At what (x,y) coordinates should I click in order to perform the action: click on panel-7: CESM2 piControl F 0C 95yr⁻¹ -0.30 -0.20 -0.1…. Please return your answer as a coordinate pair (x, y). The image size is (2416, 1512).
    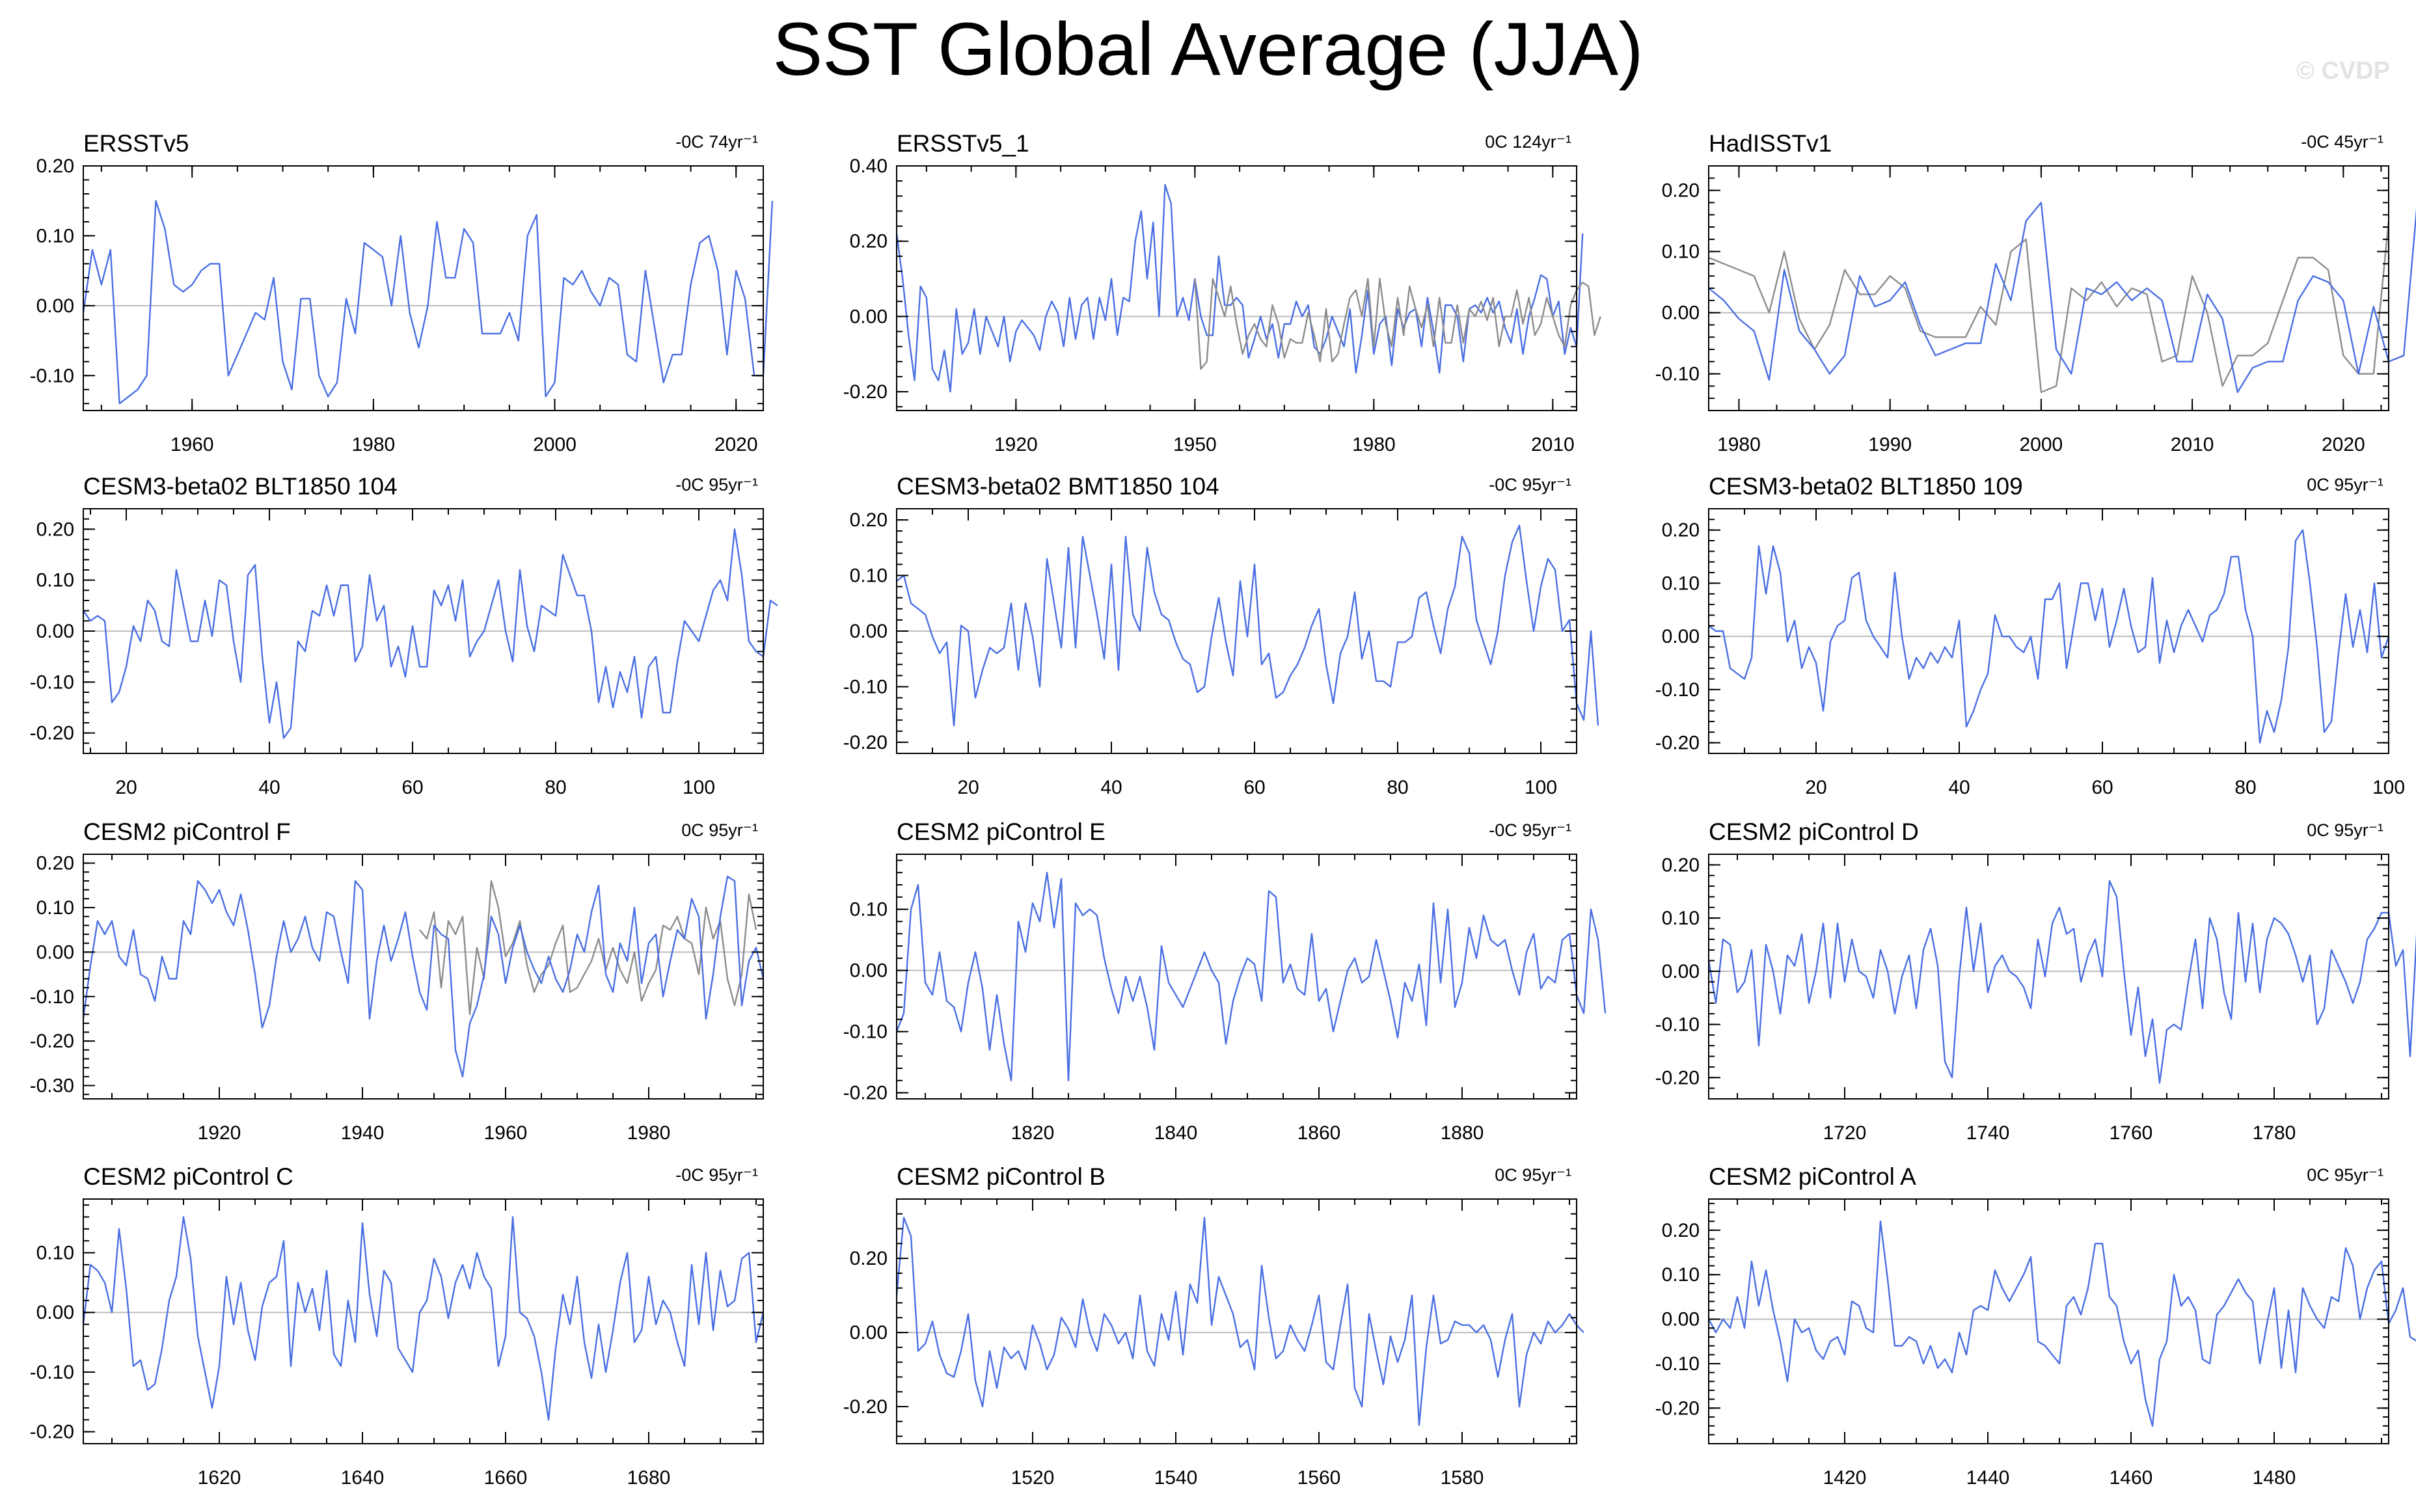
    Looking at the image, I should click on (397, 981).